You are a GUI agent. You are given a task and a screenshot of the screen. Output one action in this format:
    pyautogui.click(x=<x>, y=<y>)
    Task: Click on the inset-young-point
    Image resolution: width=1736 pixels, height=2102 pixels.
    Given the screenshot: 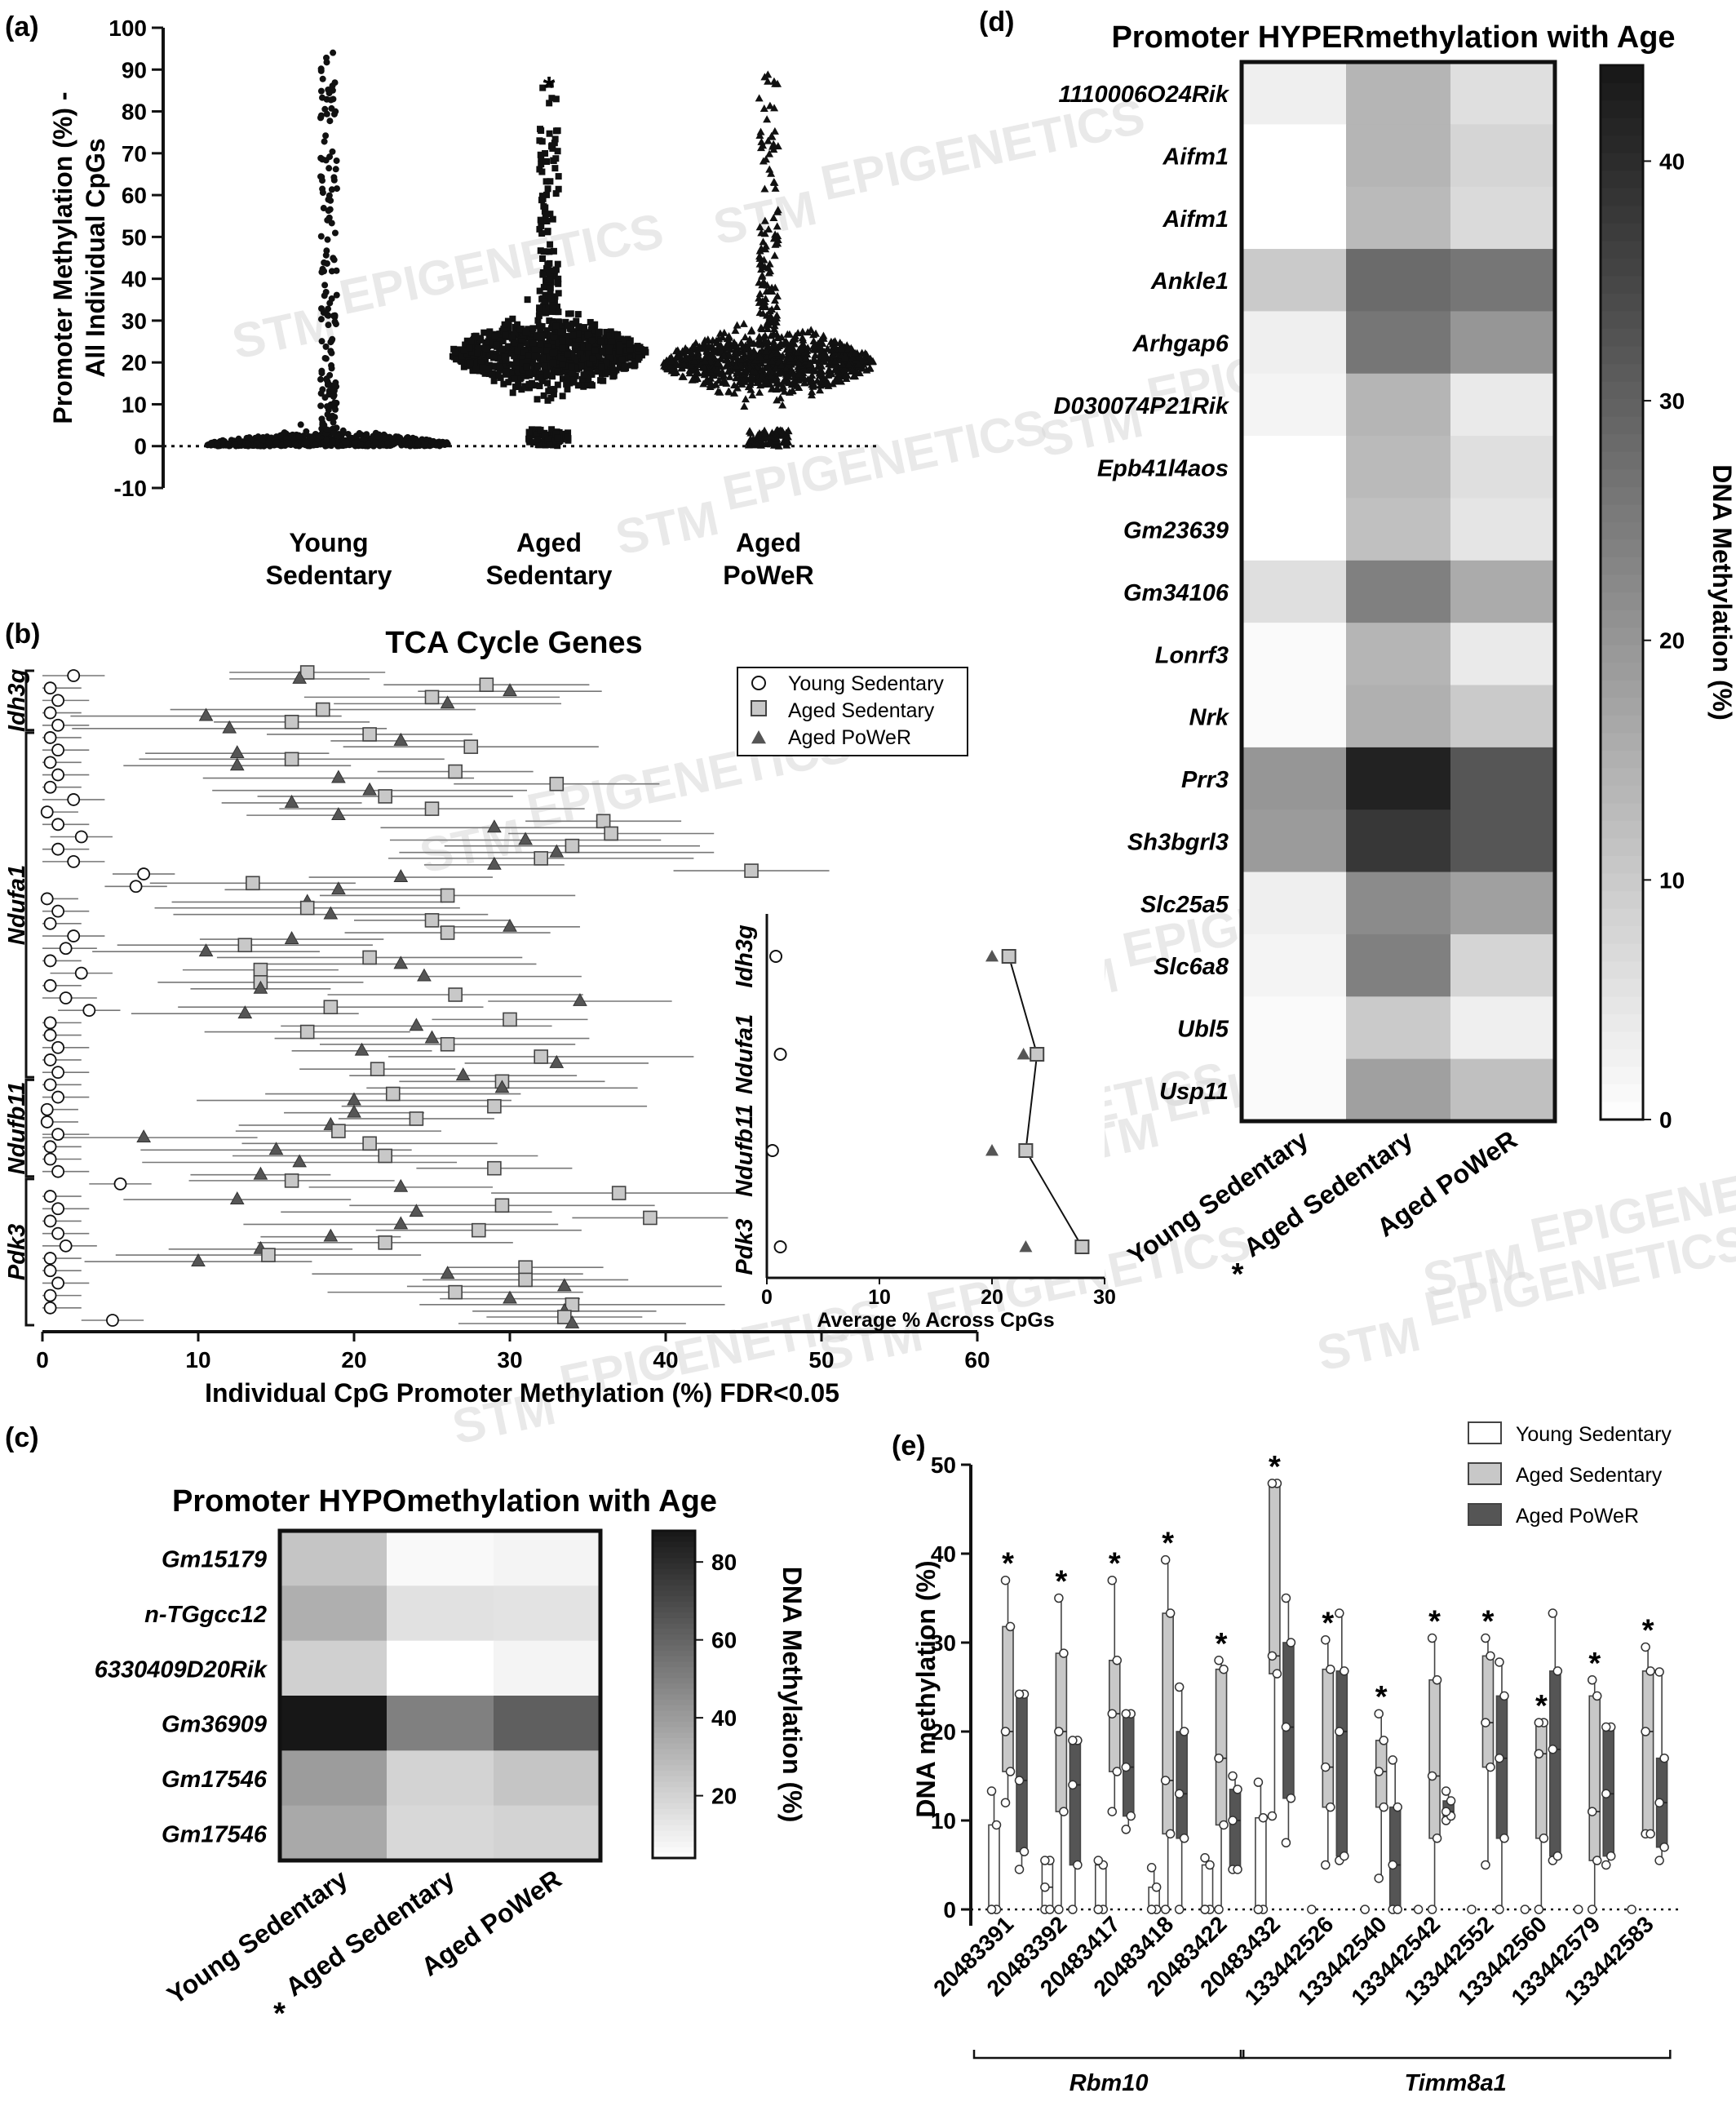 What is the action you would take?
    pyautogui.click(x=776, y=956)
    